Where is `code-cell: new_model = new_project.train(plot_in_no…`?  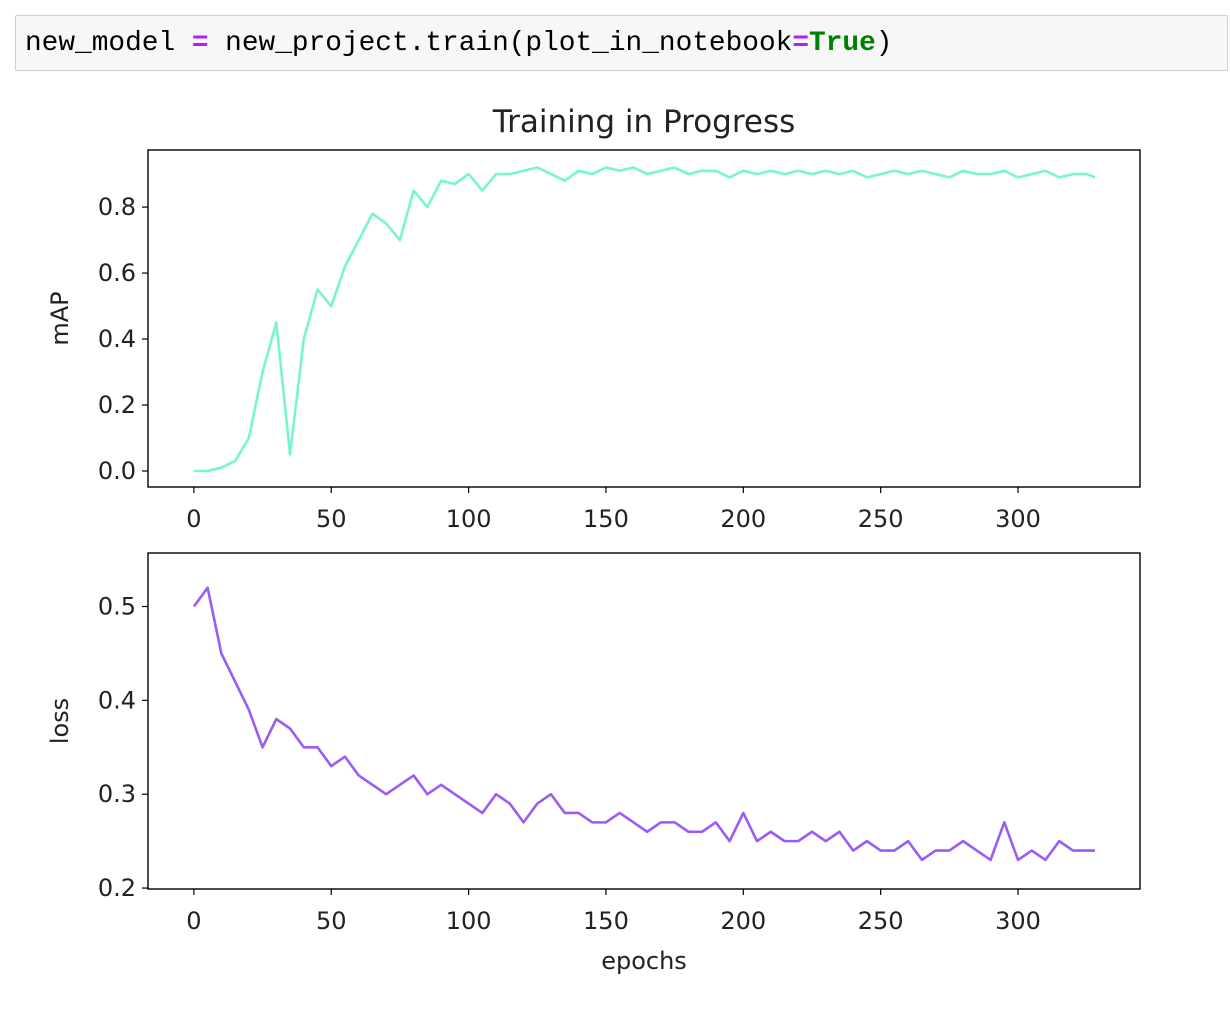 code-cell: new_model = new_project.train(plot_in_no… is located at coordinates (621, 43).